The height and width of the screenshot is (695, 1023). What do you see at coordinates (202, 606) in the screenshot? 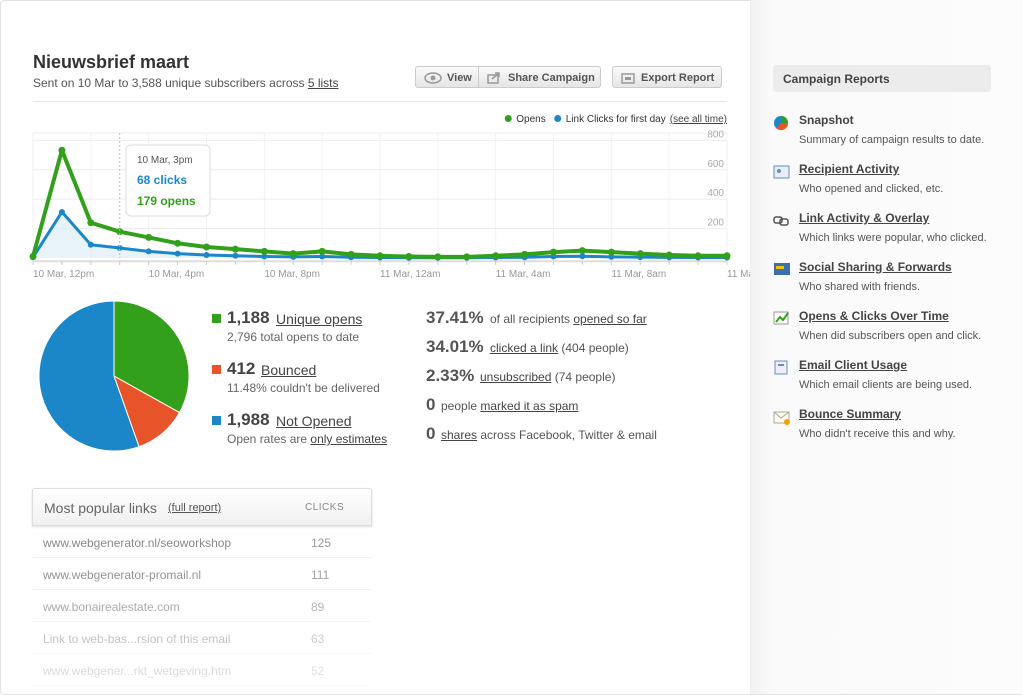
I see `table-row: www.bonairealestate.com 89` at bounding box center [202, 606].